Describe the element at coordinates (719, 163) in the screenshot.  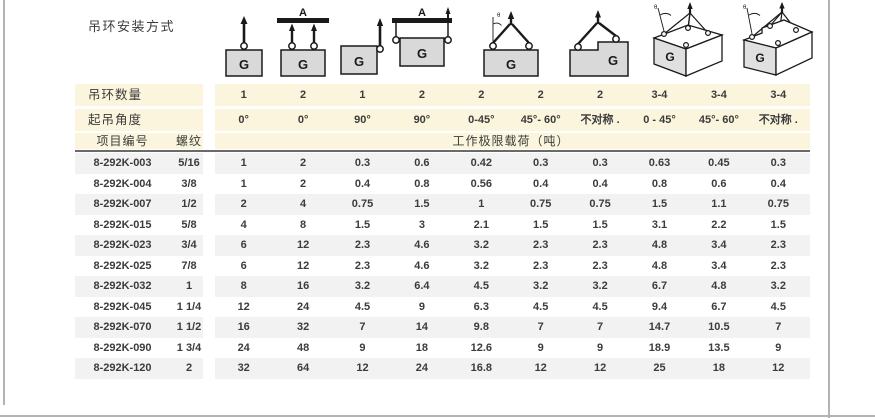
I see `load-value-cell: 0.45` at that location.